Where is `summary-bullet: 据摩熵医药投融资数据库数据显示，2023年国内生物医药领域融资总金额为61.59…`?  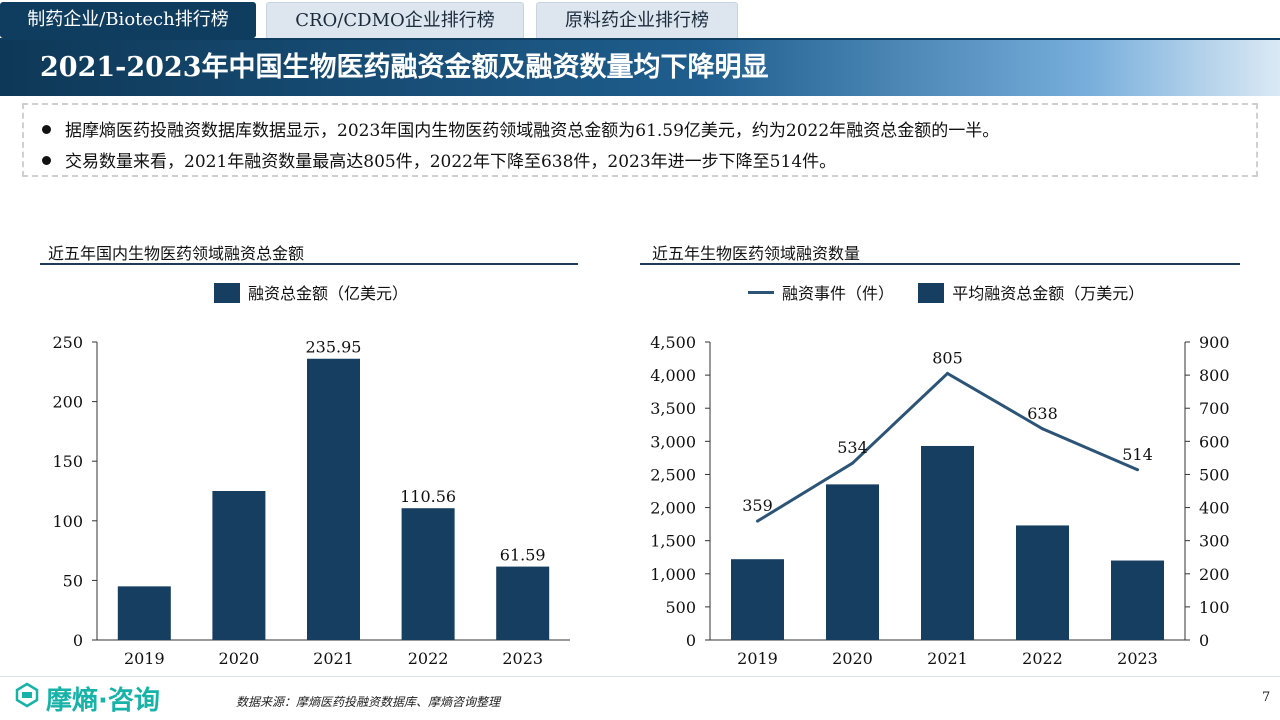
summary-bullet: 据摩熵医药投融资数据库数据显示，2023年国内生物医药领域融资总金额为61.59… is located at coordinates (520, 128).